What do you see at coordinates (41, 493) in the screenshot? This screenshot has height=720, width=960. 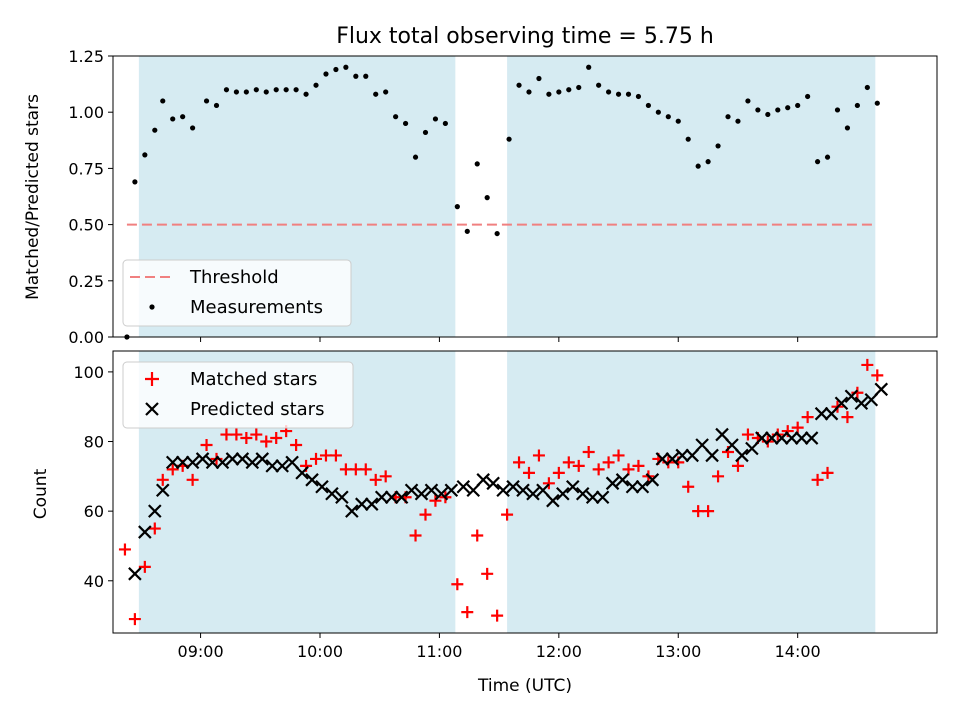 I see `count-y-axis-label: Count` at bounding box center [41, 493].